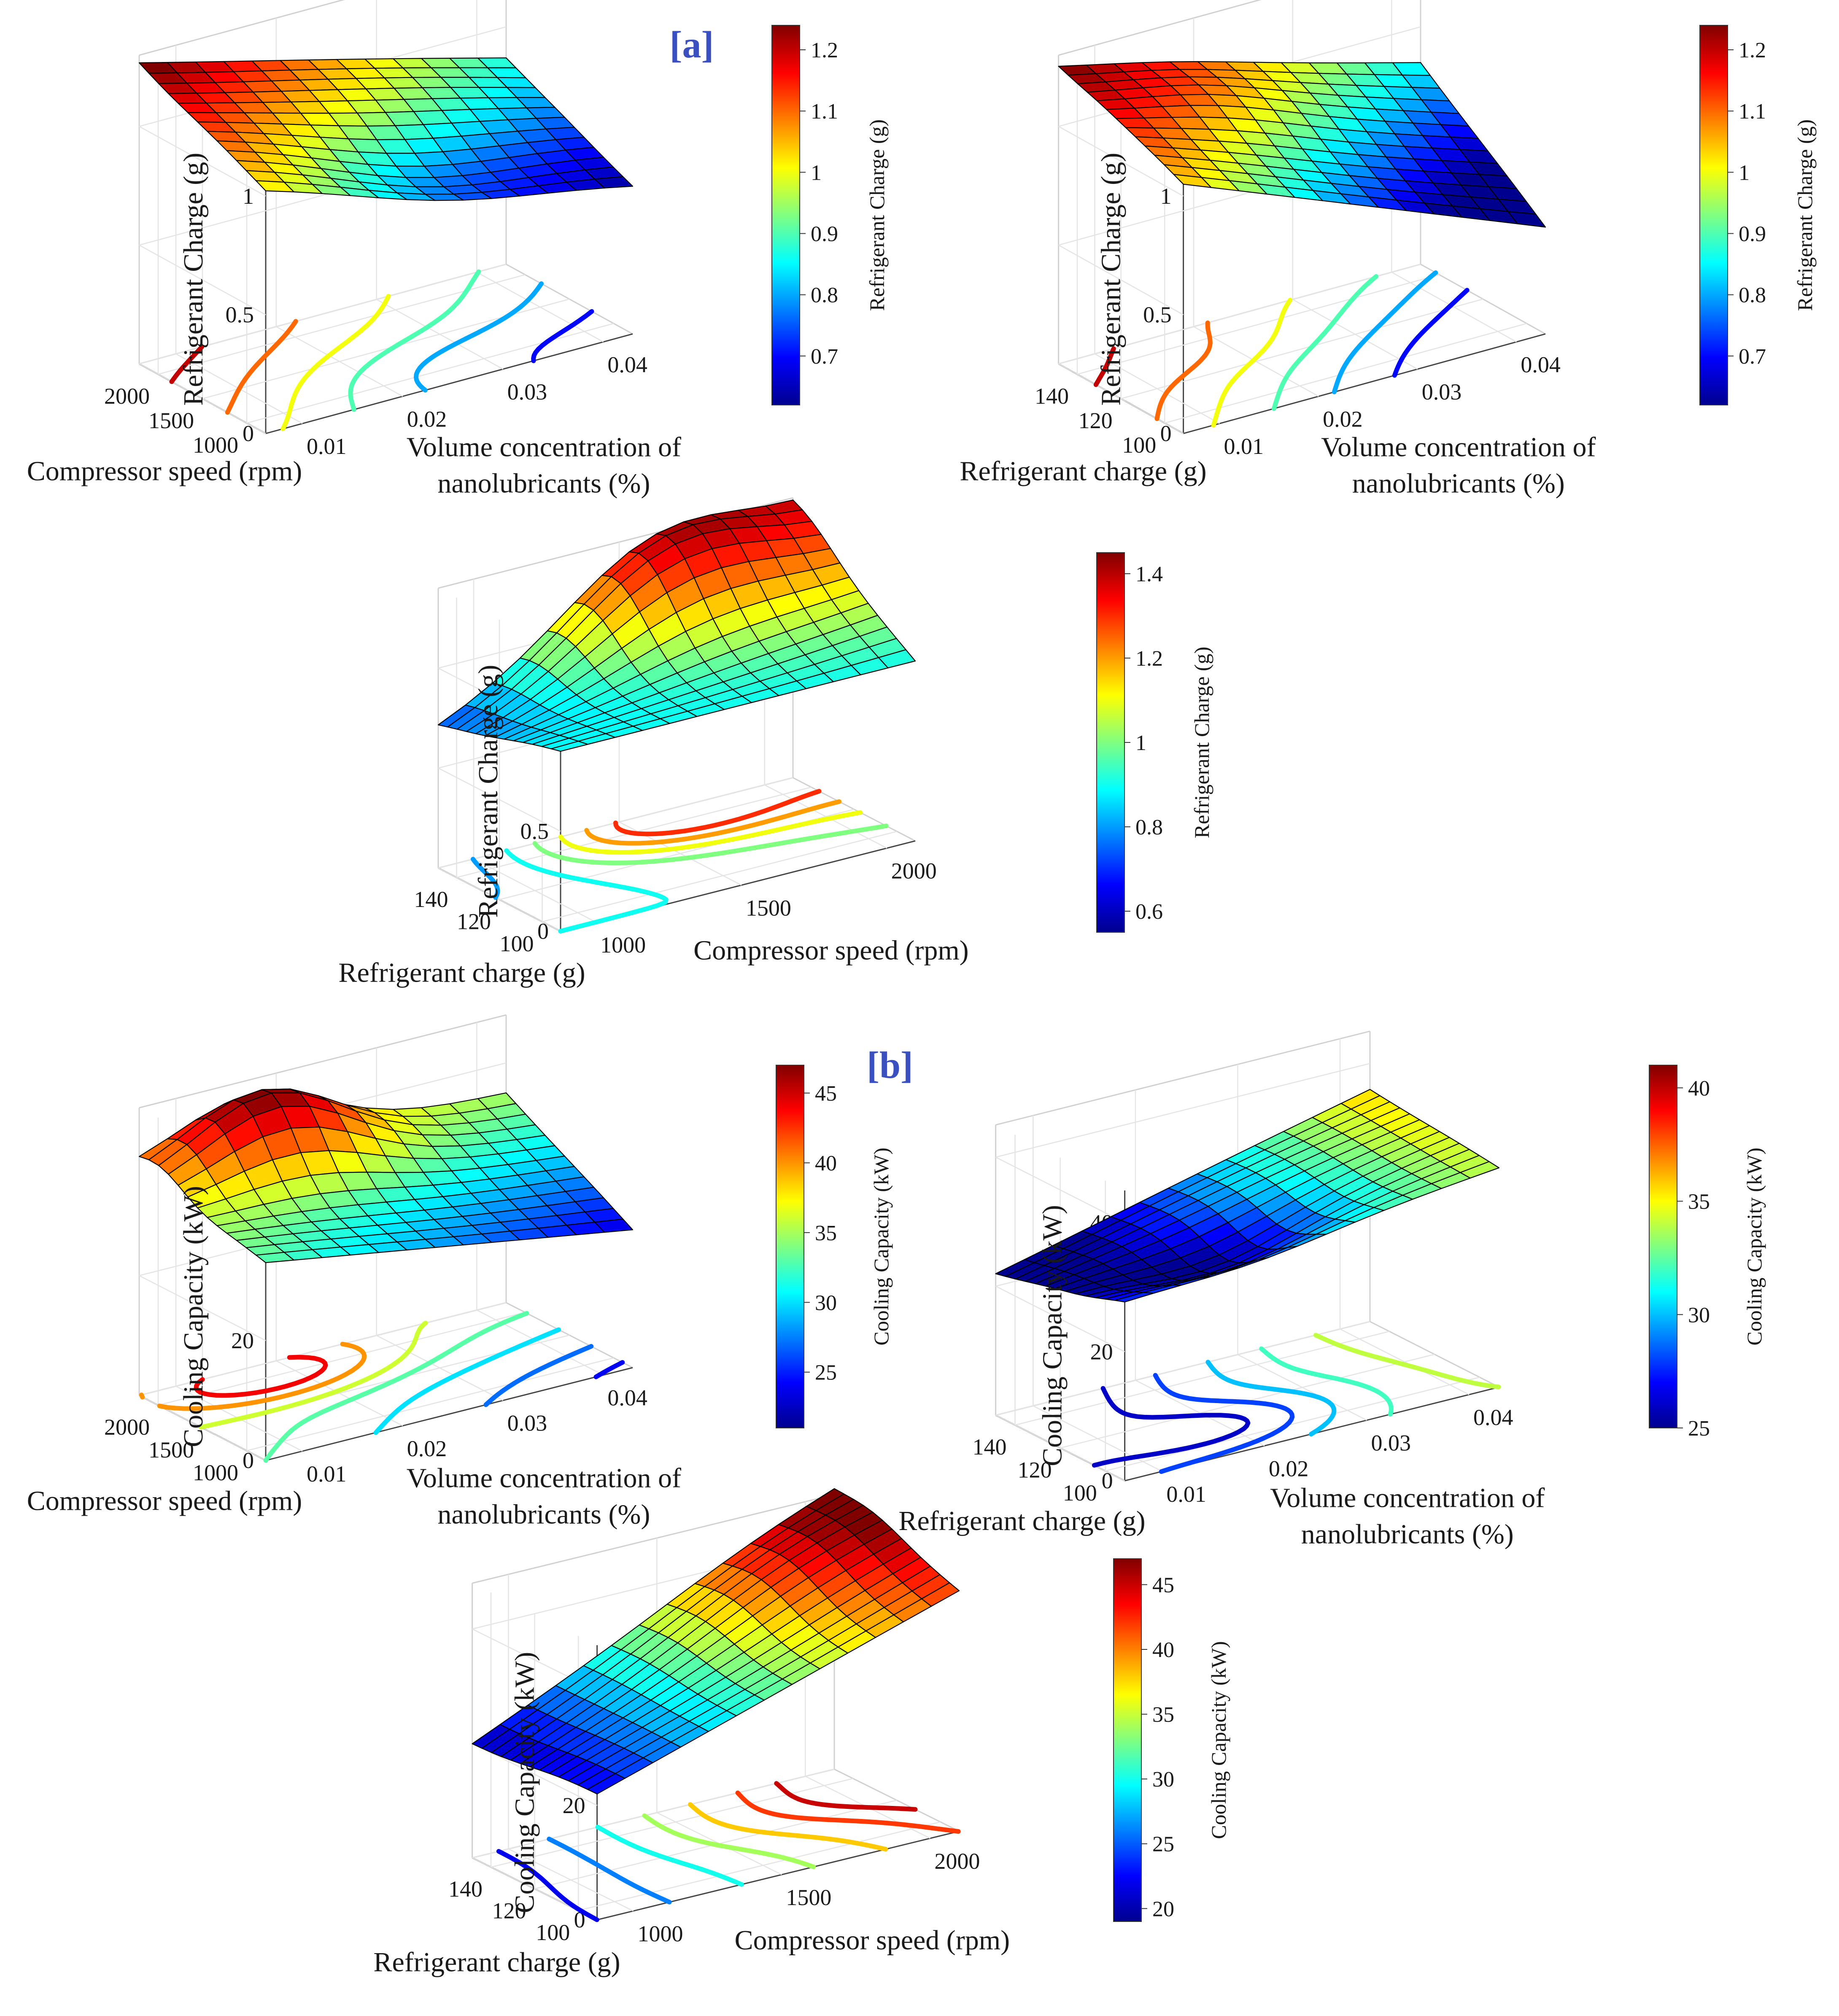 Image resolution: width=1839 pixels, height=2016 pixels. What do you see at coordinates (824, 357) in the screenshot?
I see `colorbar-tick-label: 0.7` at bounding box center [824, 357].